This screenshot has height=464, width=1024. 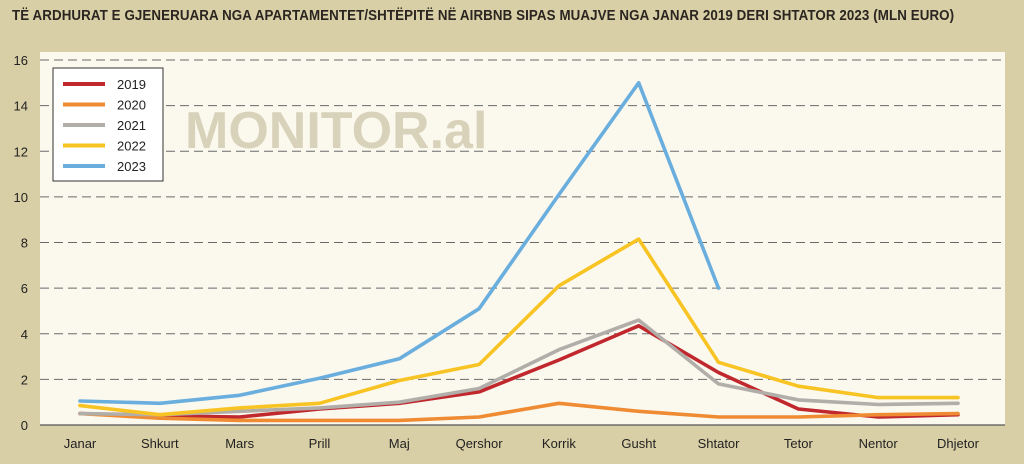 What do you see at coordinates (638, 443) in the screenshot?
I see `x-tick-label: Gusht` at bounding box center [638, 443].